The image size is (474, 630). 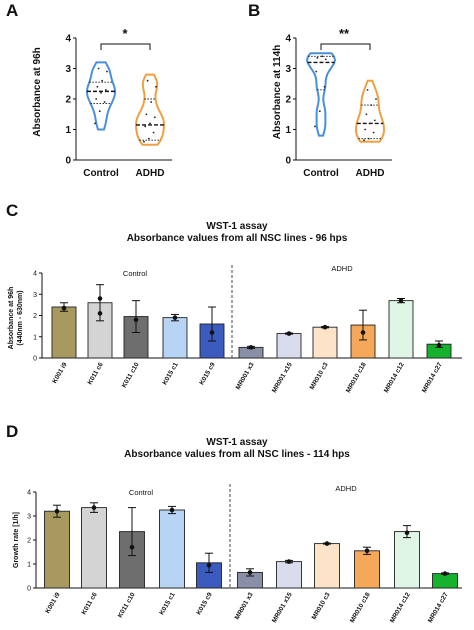 What do you see at coordinates (400, 607) in the screenshot?
I see `panel-d-category-label: MR014 c12` at bounding box center [400, 607].